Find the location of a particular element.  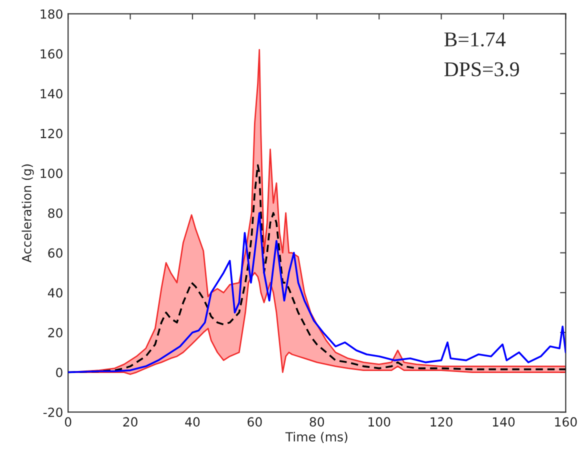

y-tick-label: 120 is located at coordinates (51, 133).